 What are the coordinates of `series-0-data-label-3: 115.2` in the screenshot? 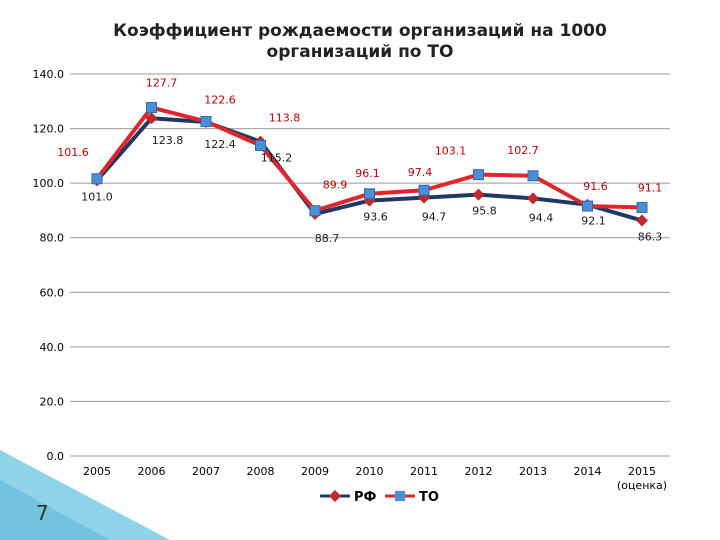 It's located at (277, 158).